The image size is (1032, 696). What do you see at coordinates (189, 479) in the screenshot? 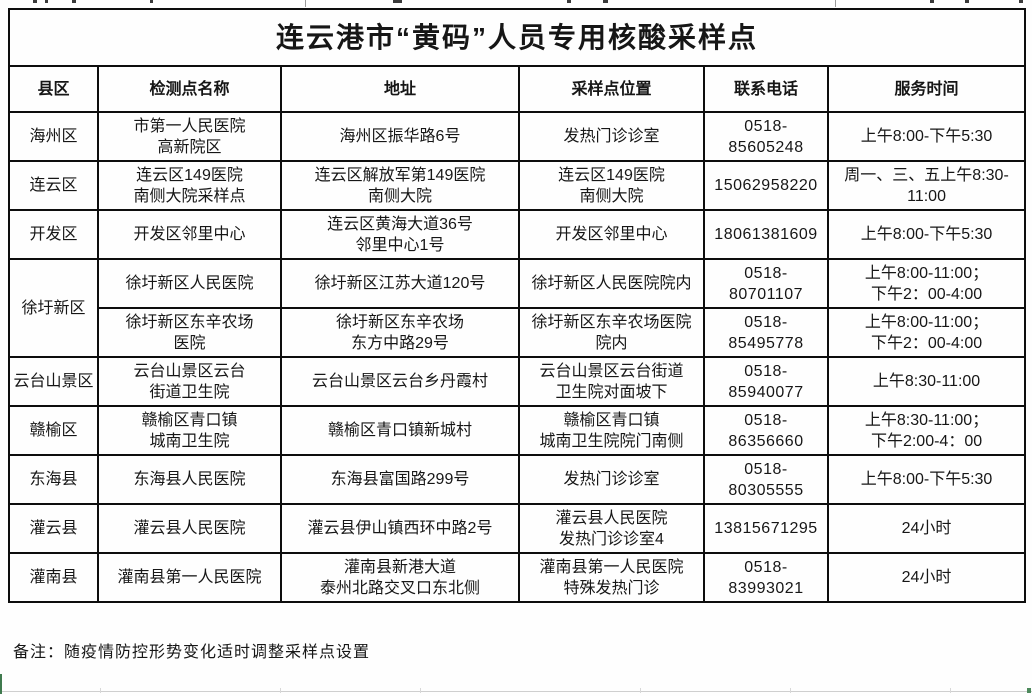
I see `cell-site: 东海县人民医院` at bounding box center [189, 479].